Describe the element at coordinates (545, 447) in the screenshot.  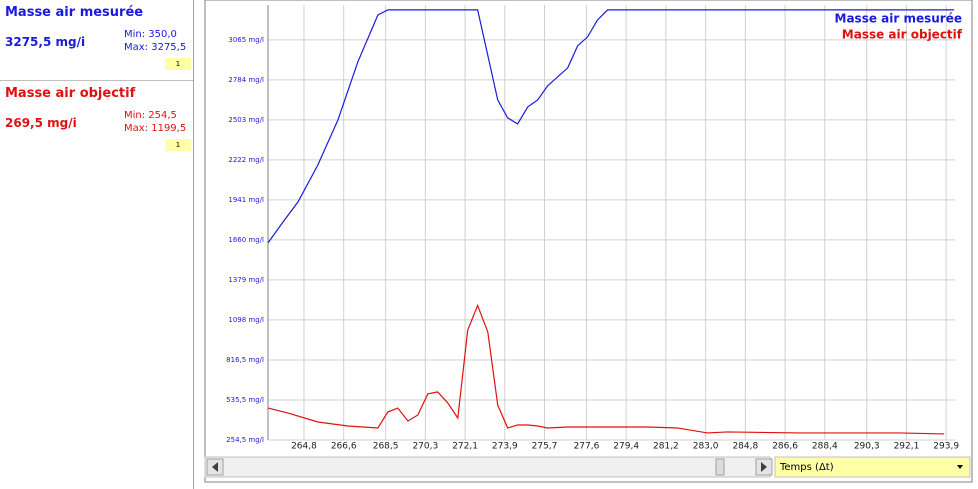
I see `x-tick-label: 275,7` at that location.